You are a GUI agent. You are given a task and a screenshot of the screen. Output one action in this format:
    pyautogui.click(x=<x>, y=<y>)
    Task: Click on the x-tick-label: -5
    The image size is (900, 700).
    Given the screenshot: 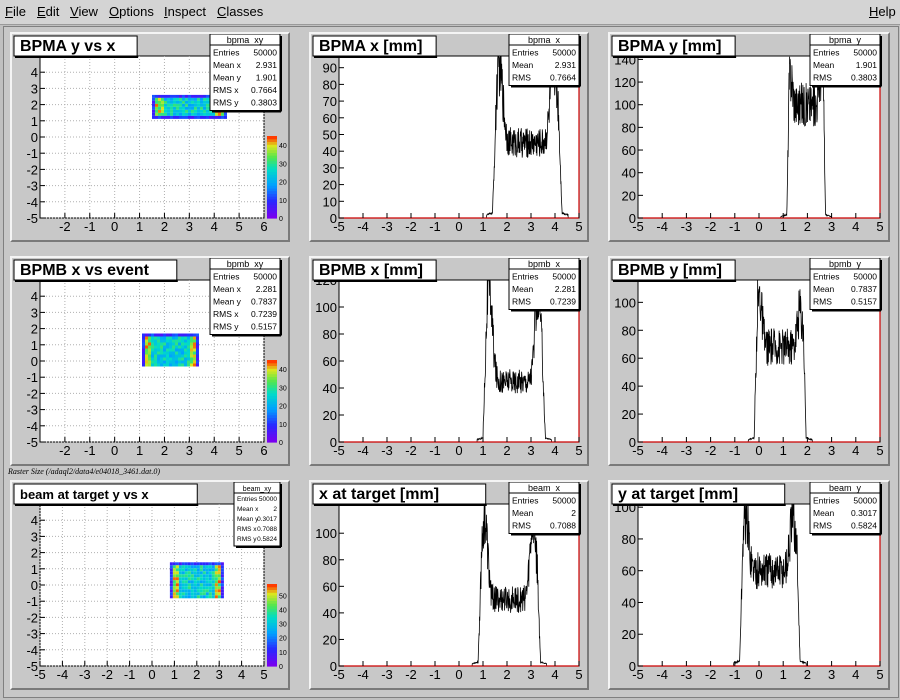 What is the action you would take?
    pyautogui.click(x=339, y=226)
    